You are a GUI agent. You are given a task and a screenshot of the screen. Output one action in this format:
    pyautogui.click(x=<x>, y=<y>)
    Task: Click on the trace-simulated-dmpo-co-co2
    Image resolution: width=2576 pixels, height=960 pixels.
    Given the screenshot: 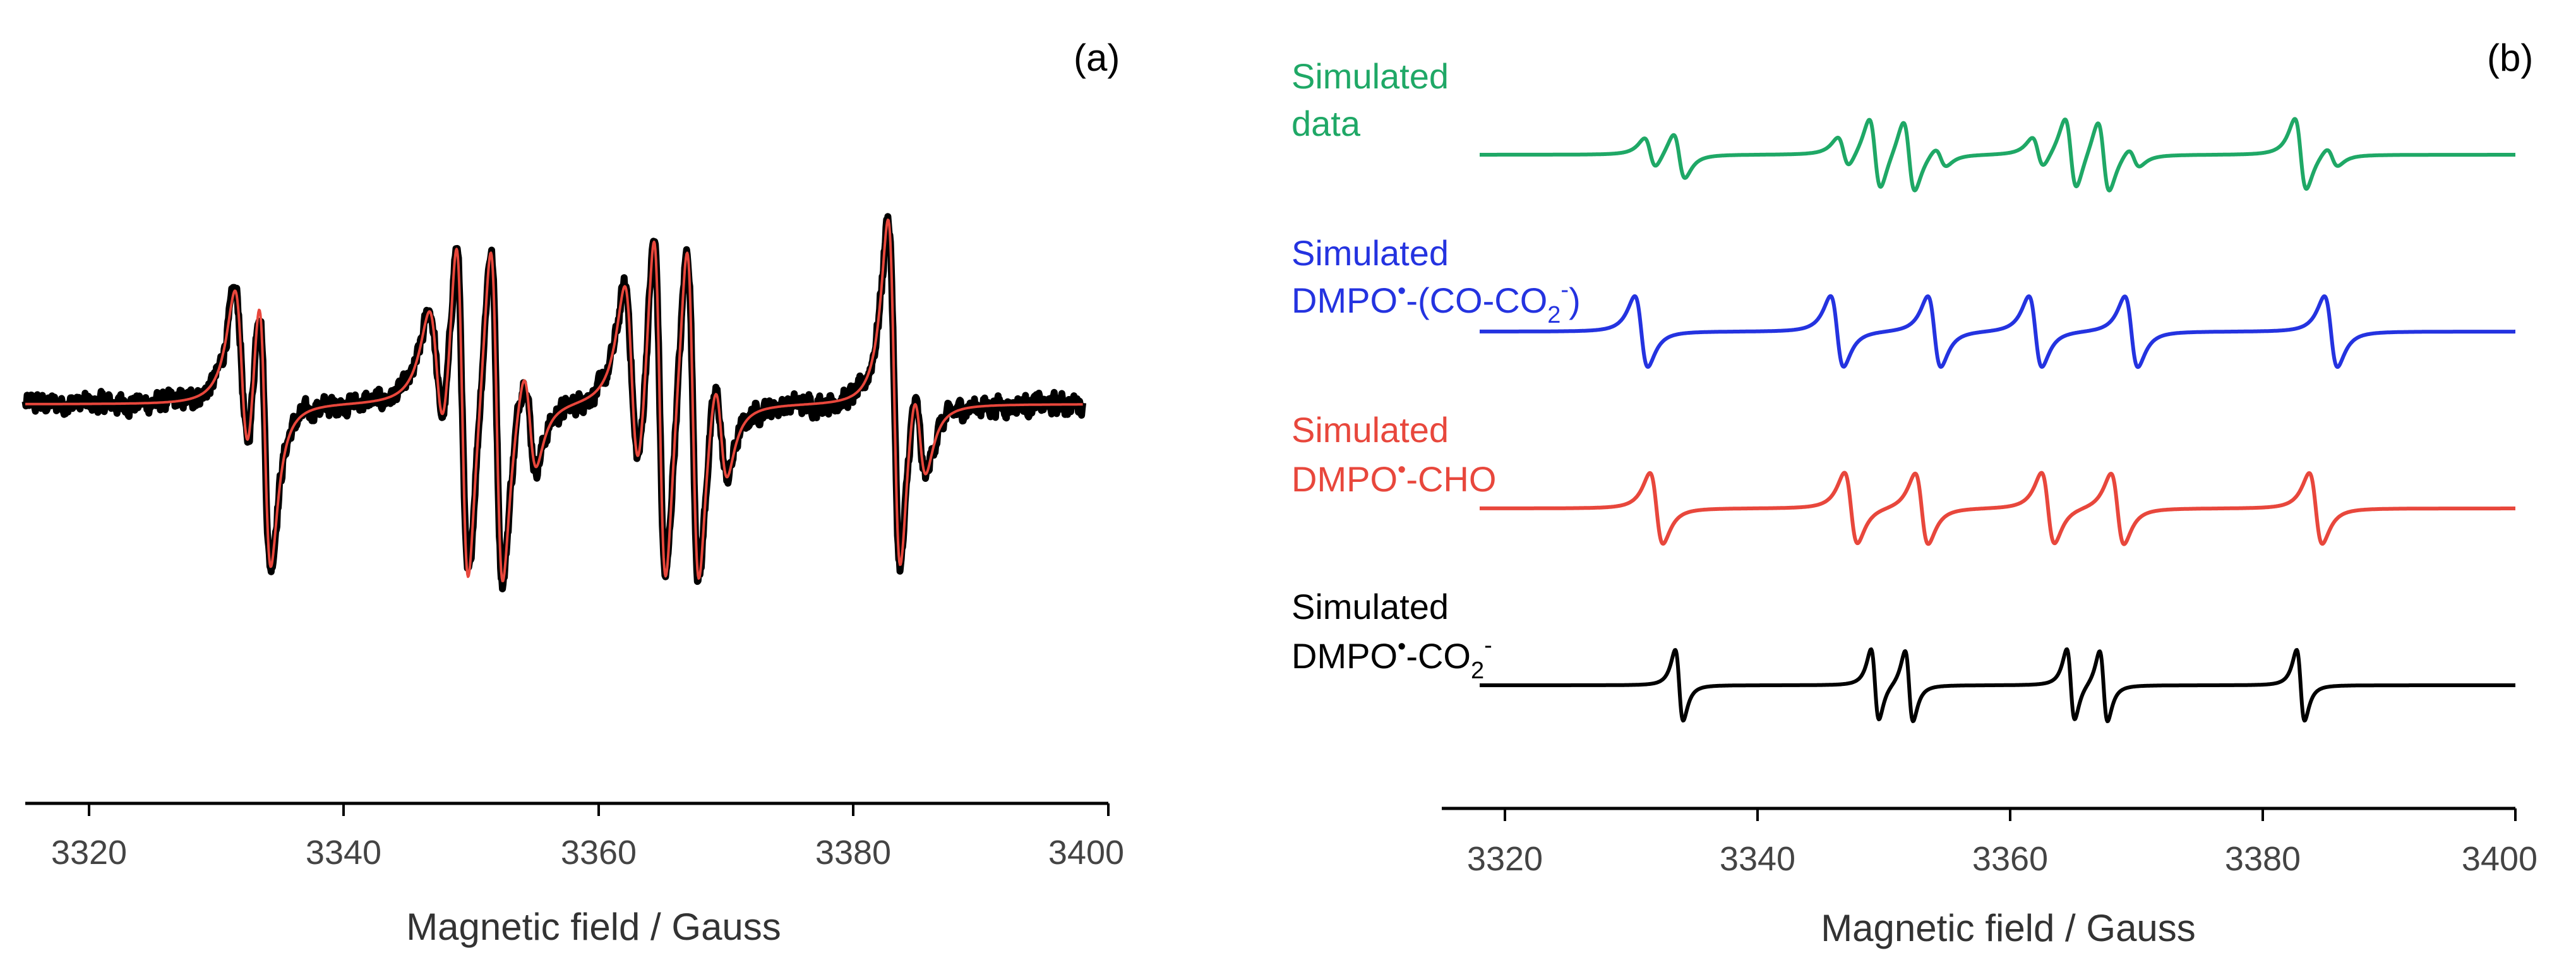 What is the action you would take?
    pyautogui.click(x=1997, y=331)
    